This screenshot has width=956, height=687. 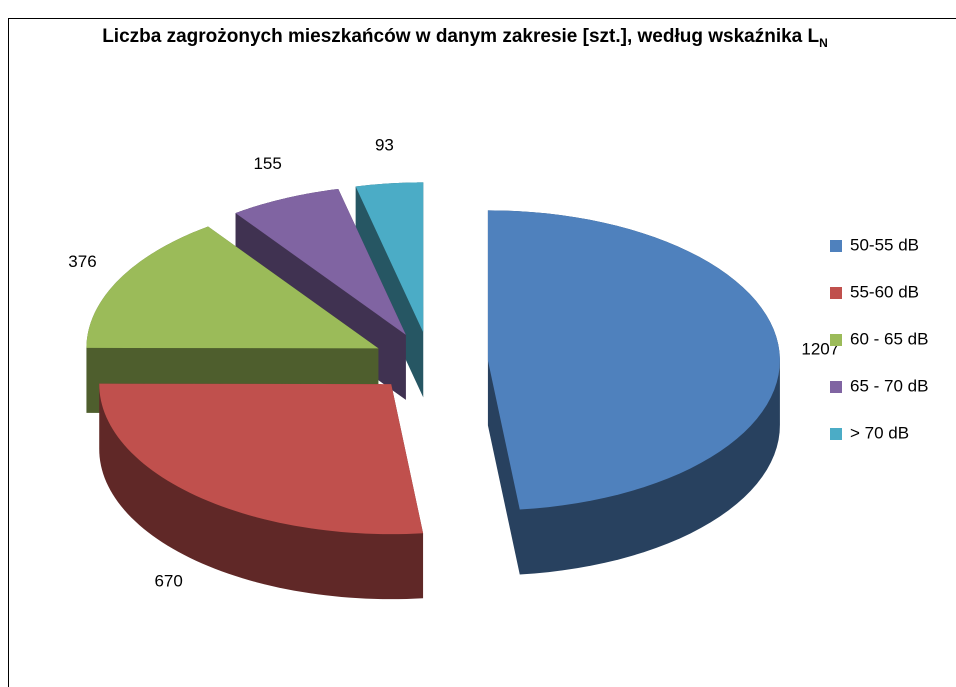 I want to click on data-label: 93, so click(x=384, y=145).